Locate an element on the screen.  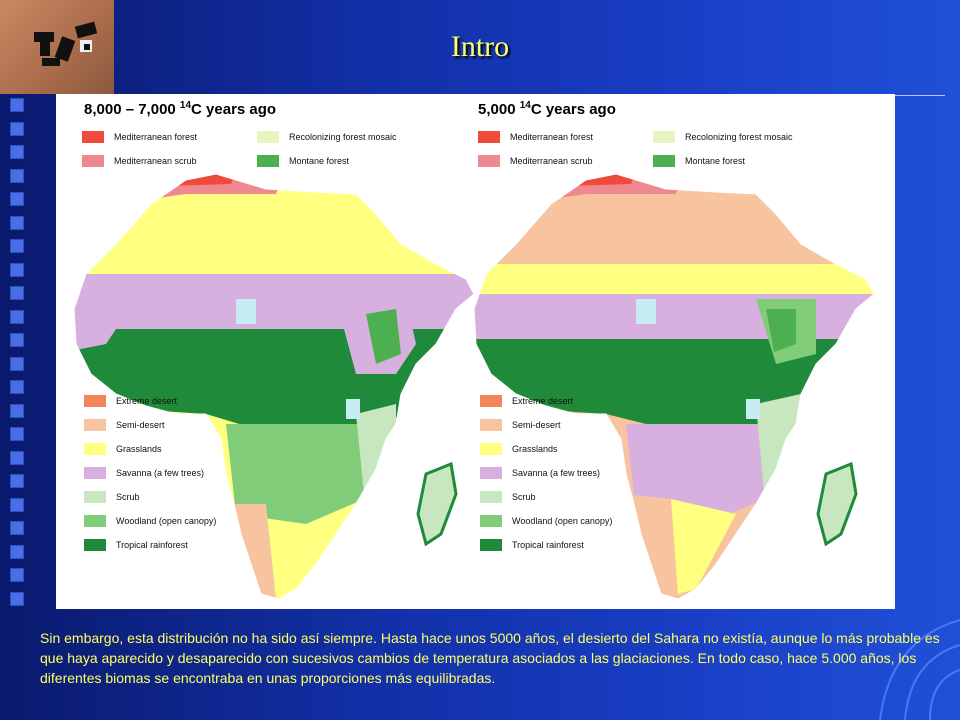
map-2-title: 5,000 14C years ago is located at coordinates (547, 109).